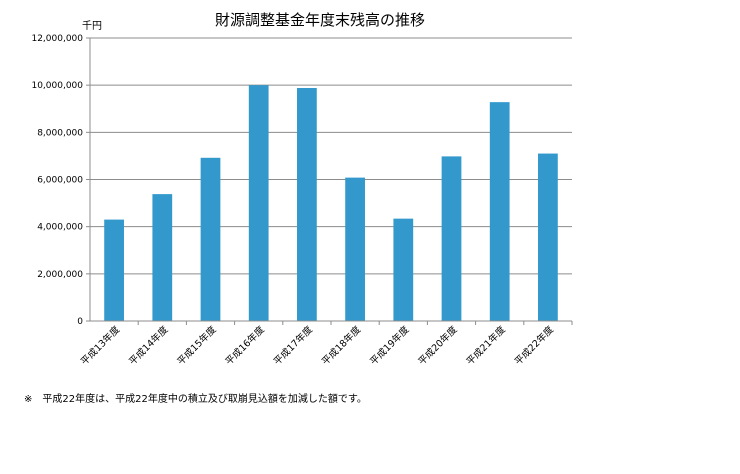 Image resolution: width=740 pixels, height=474 pixels. I want to click on x-tick-label: 平成21年度, so click(486, 345).